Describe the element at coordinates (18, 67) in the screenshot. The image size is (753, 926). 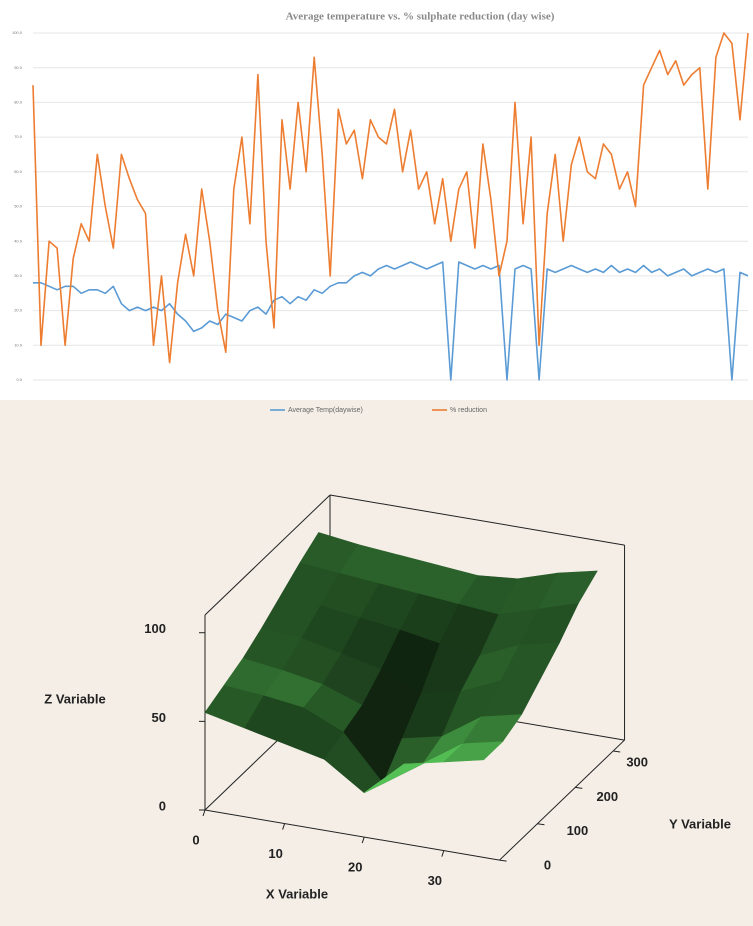
I see `y-tick-label: 90.0` at that location.